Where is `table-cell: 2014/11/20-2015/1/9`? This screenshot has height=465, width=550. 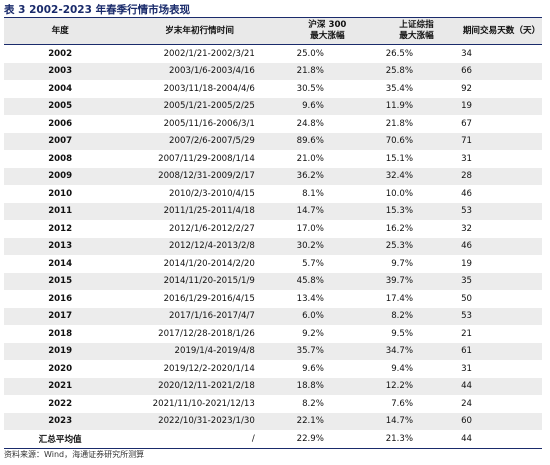 table-cell: 2014/11/20-2015/1/9 is located at coordinates (209, 281).